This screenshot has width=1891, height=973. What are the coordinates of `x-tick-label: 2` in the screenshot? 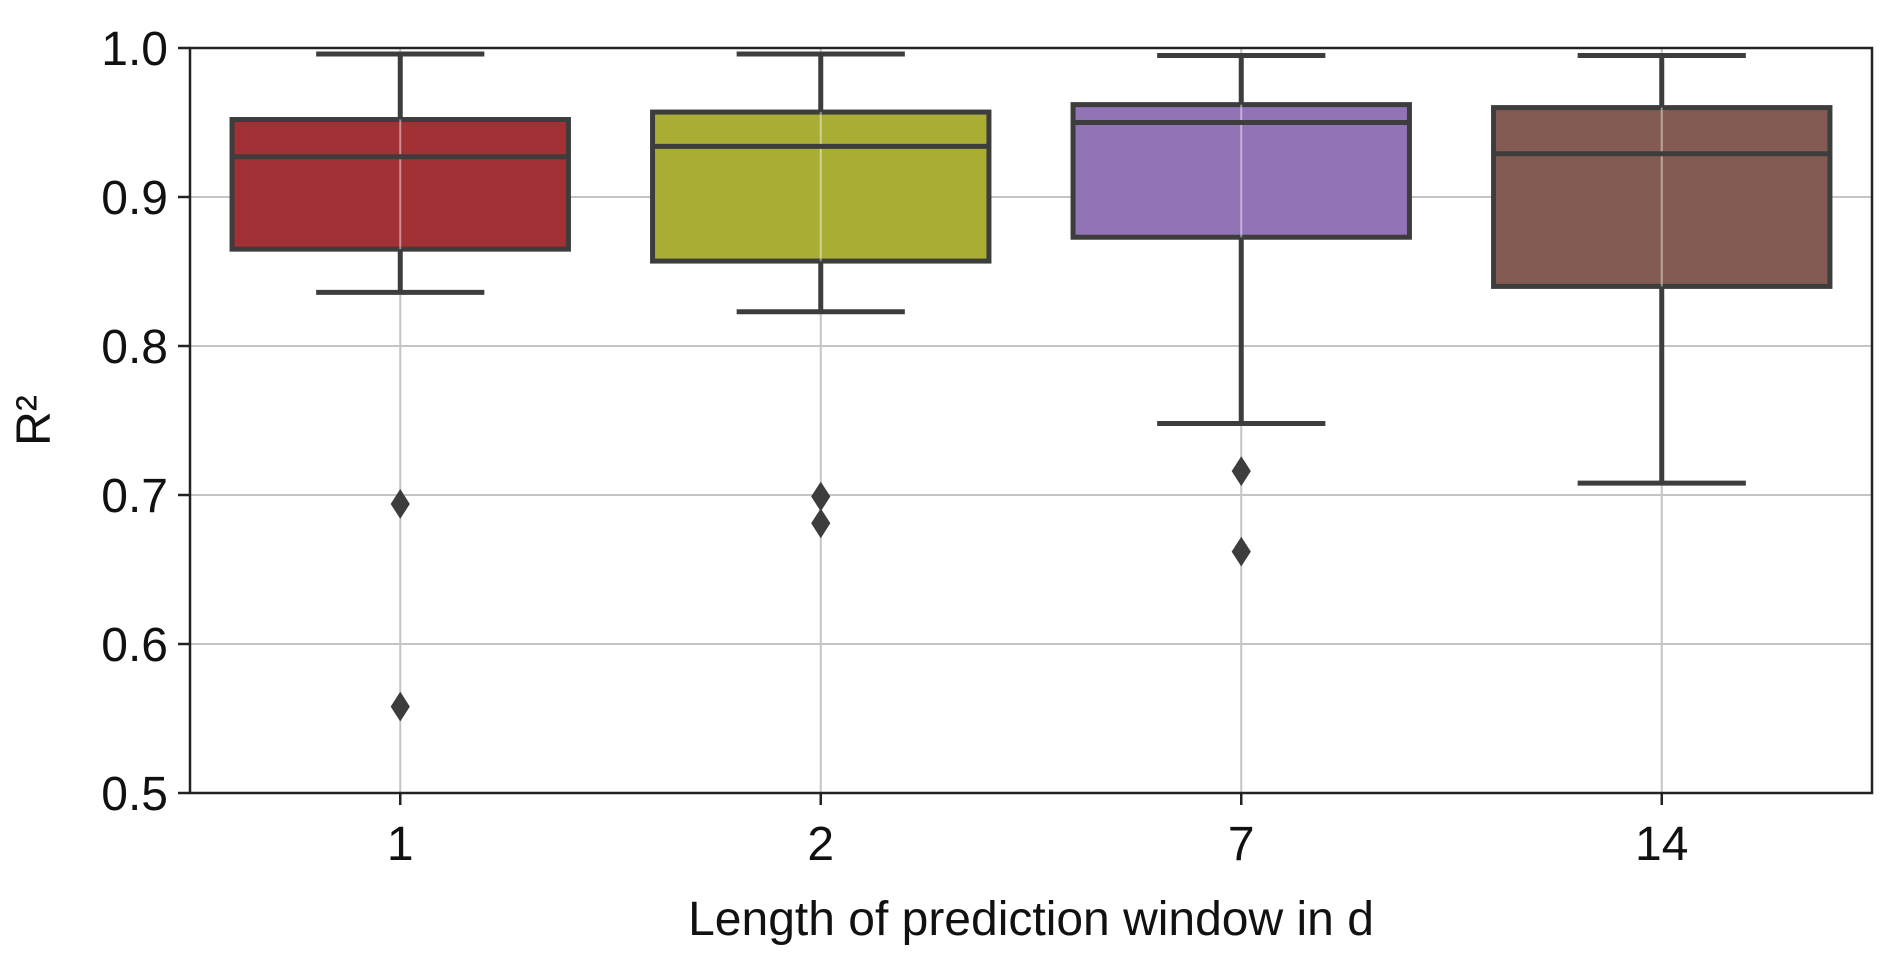 It's located at (820, 844).